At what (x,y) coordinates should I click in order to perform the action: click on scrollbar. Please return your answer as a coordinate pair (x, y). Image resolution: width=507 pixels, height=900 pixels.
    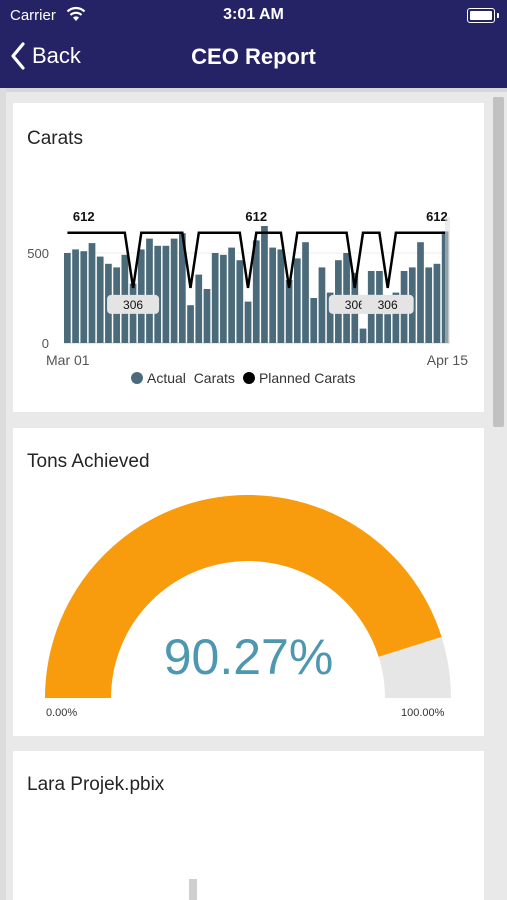
    Looking at the image, I should click on (498, 262).